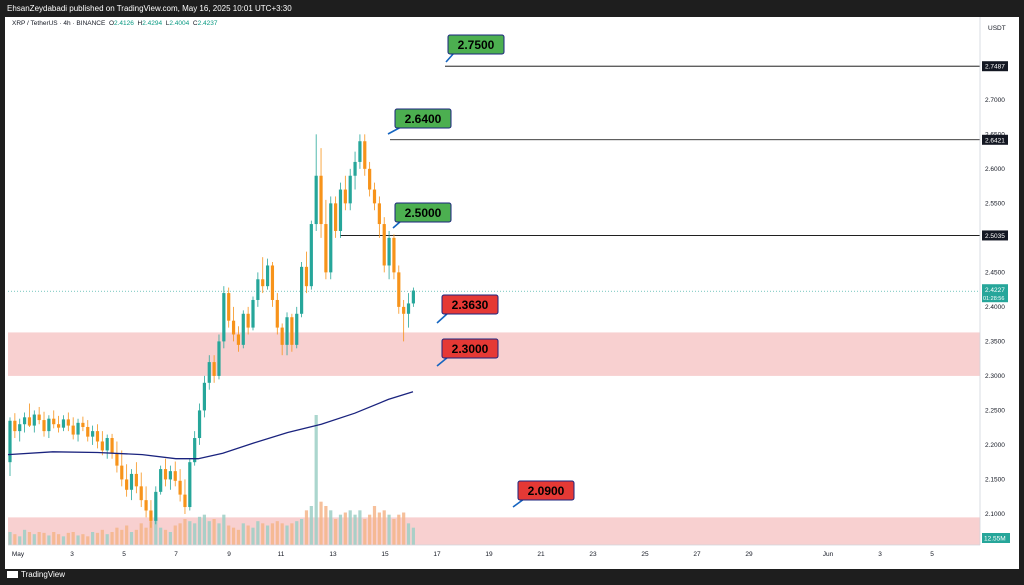 The image size is (1024, 585). I want to click on volume-bars, so click(211, 480).